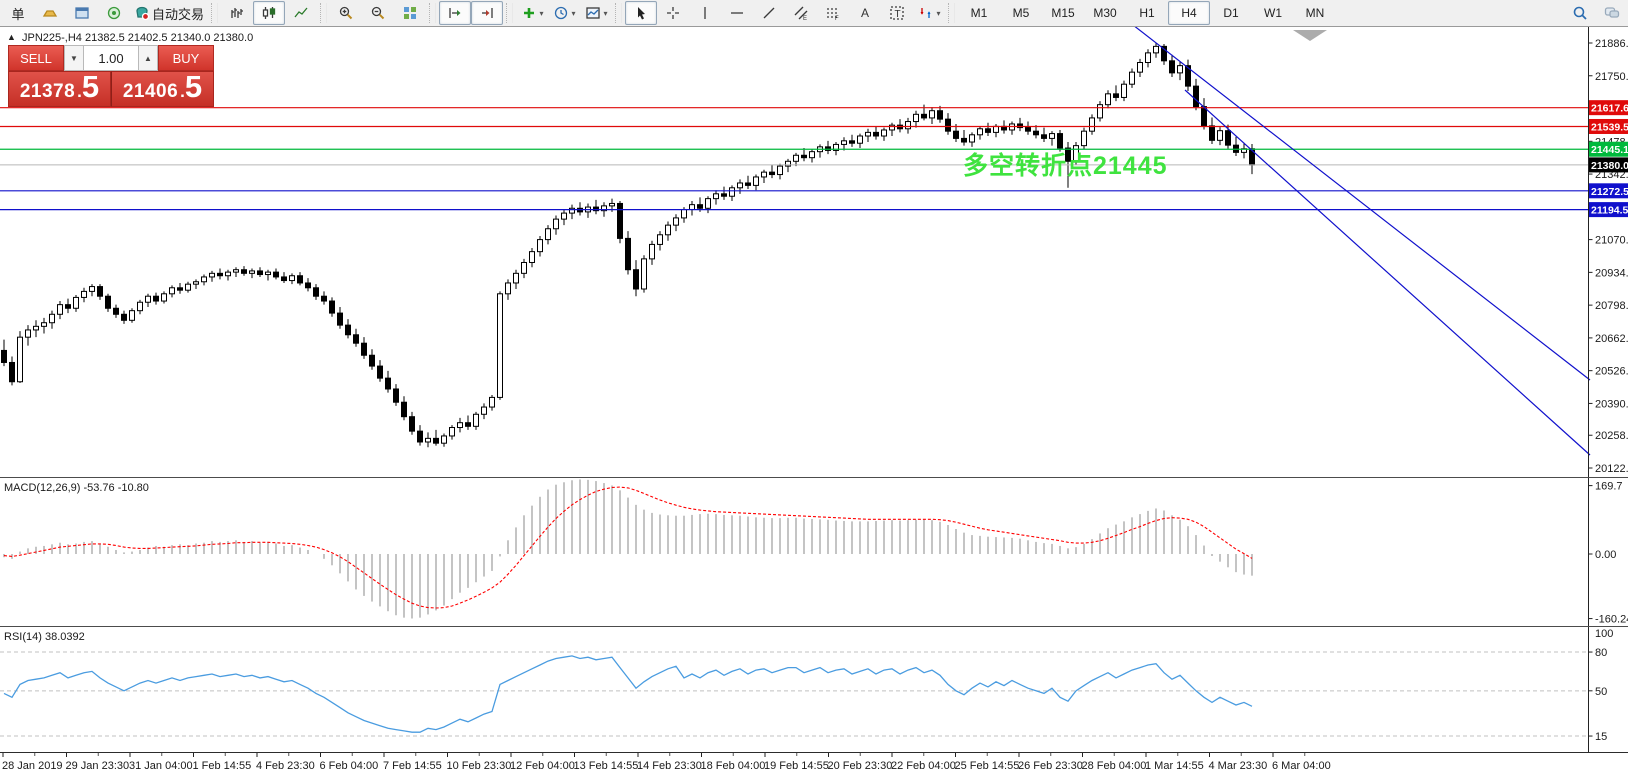 The height and width of the screenshot is (775, 1628). I want to click on zoom-in-button, so click(346, 13).